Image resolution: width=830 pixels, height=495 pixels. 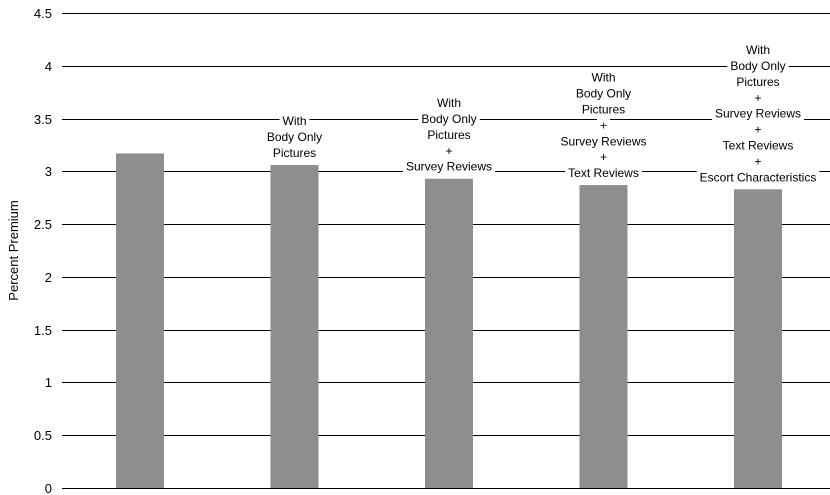 I want to click on bar-annotation-2: With Body Only Pictures, so click(x=294, y=137).